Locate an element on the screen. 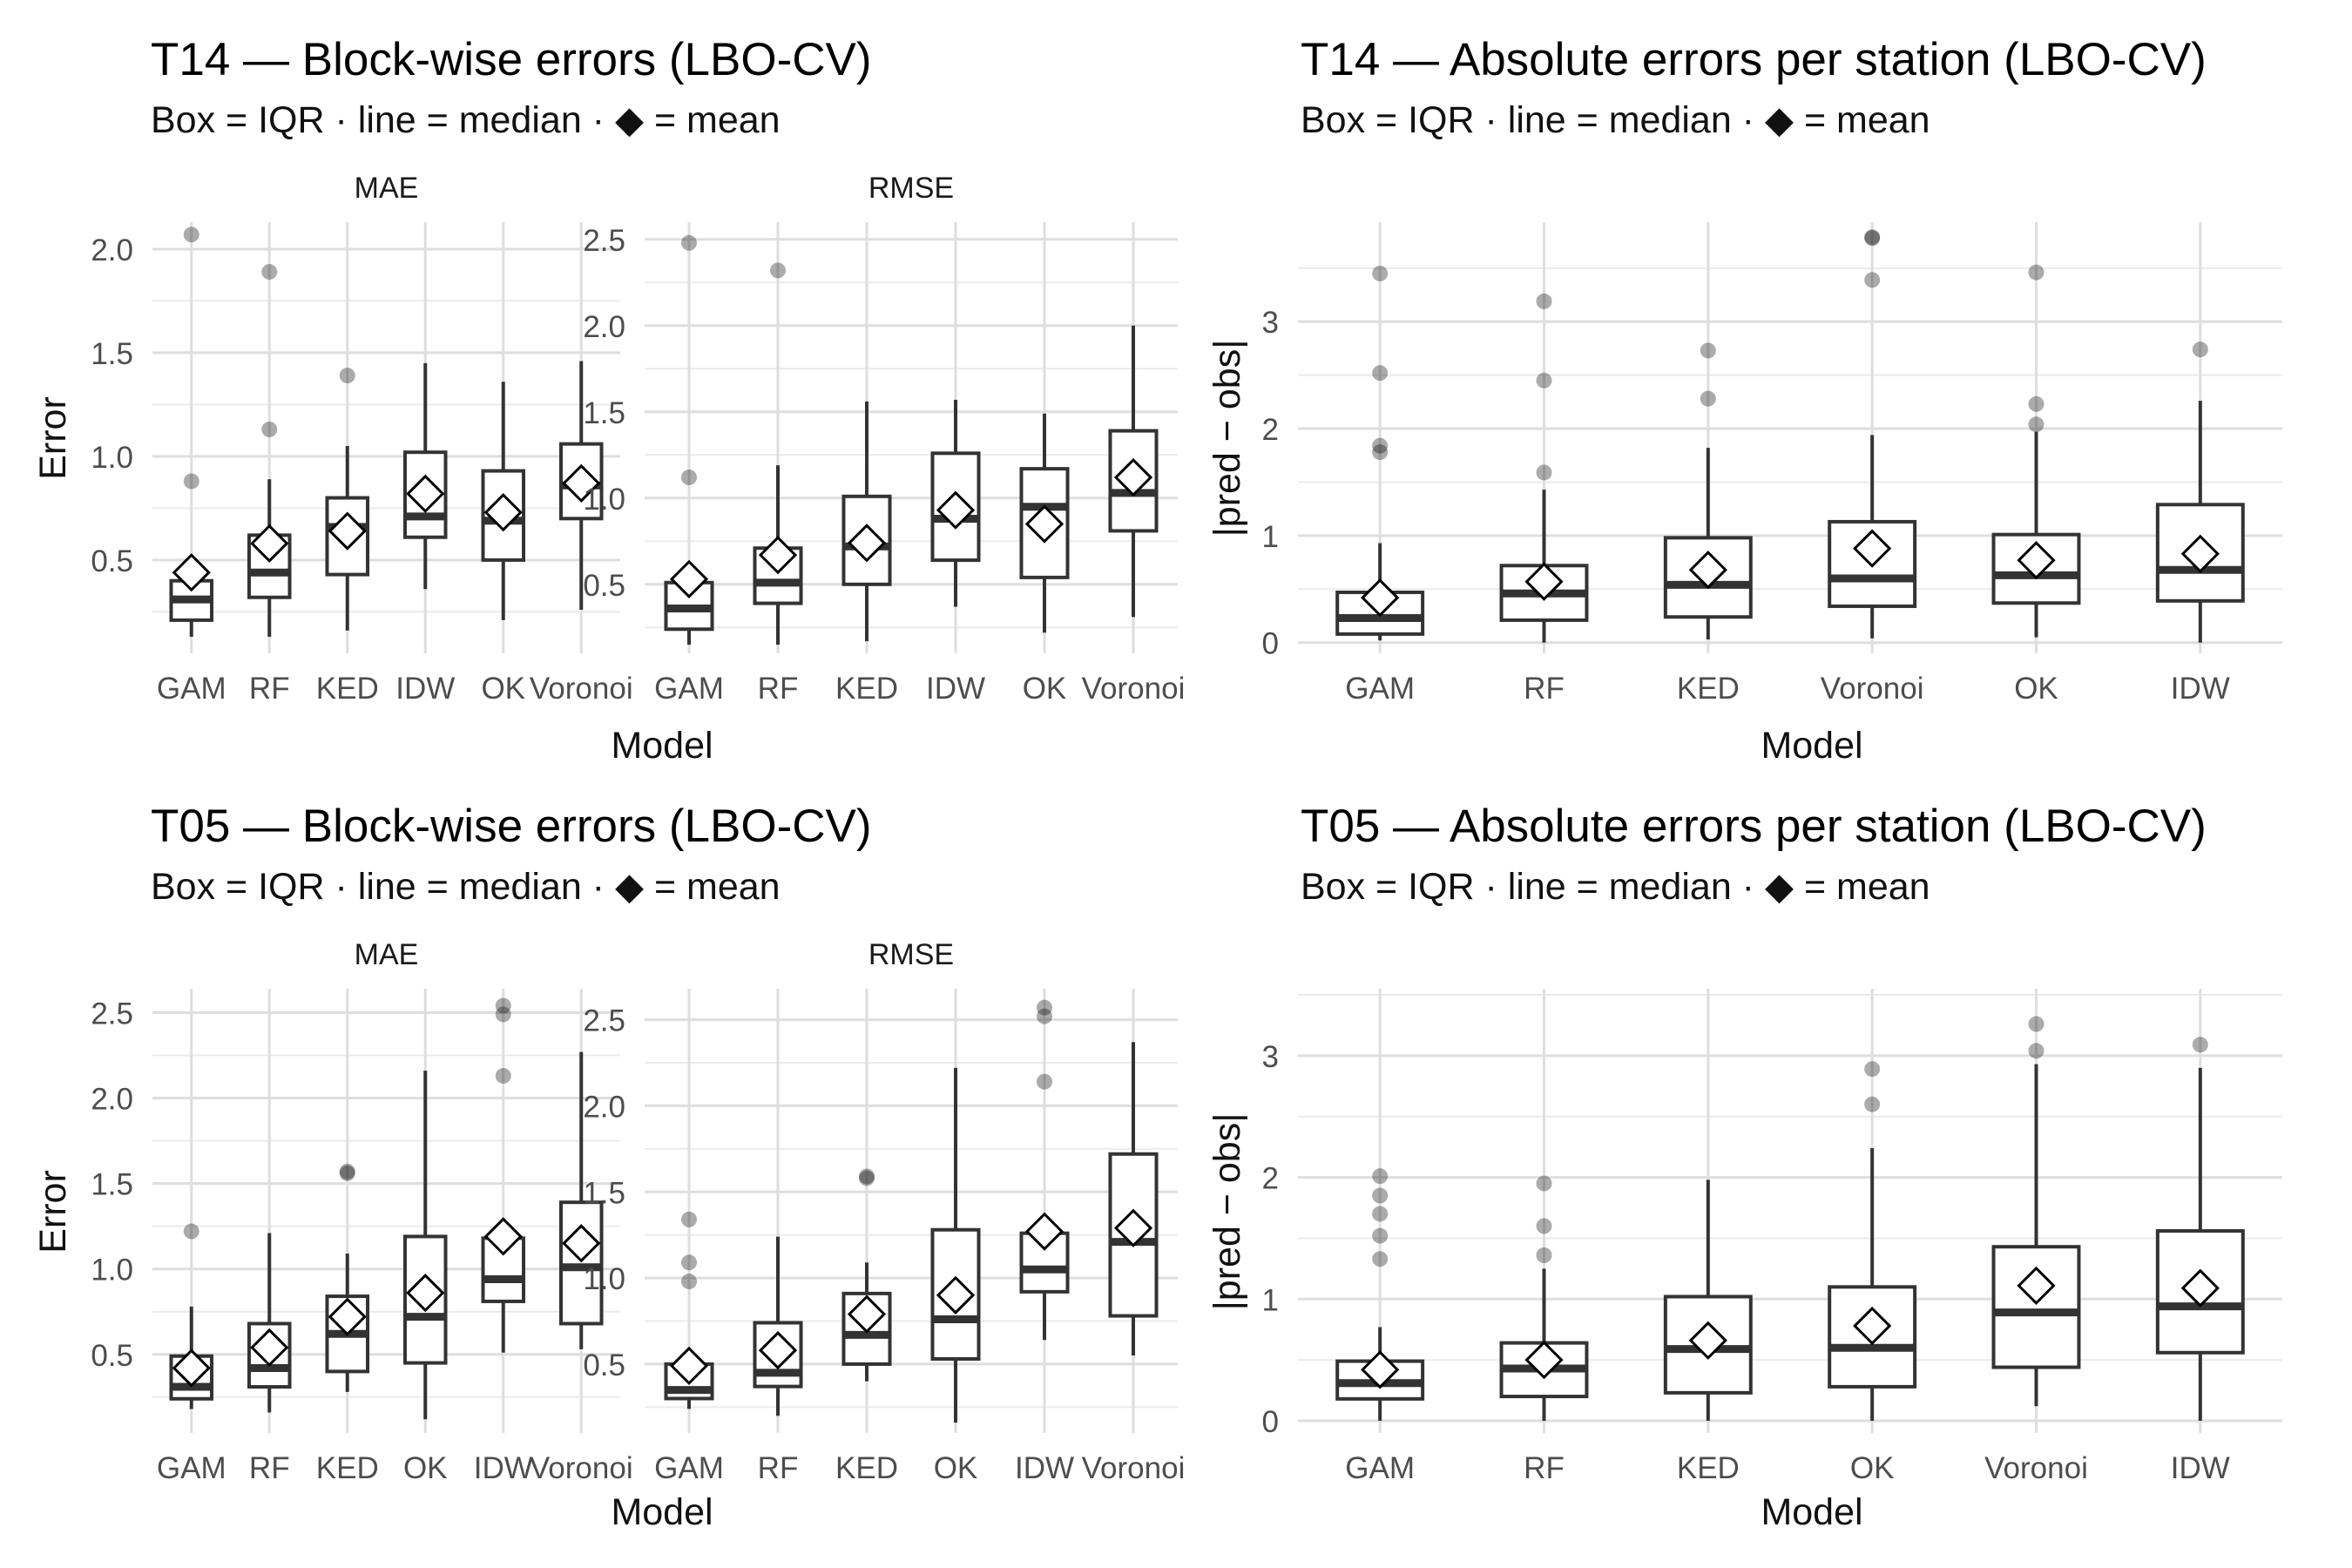 The width and height of the screenshot is (2352, 1568). box-ked is located at coordinates (1708, 1344).